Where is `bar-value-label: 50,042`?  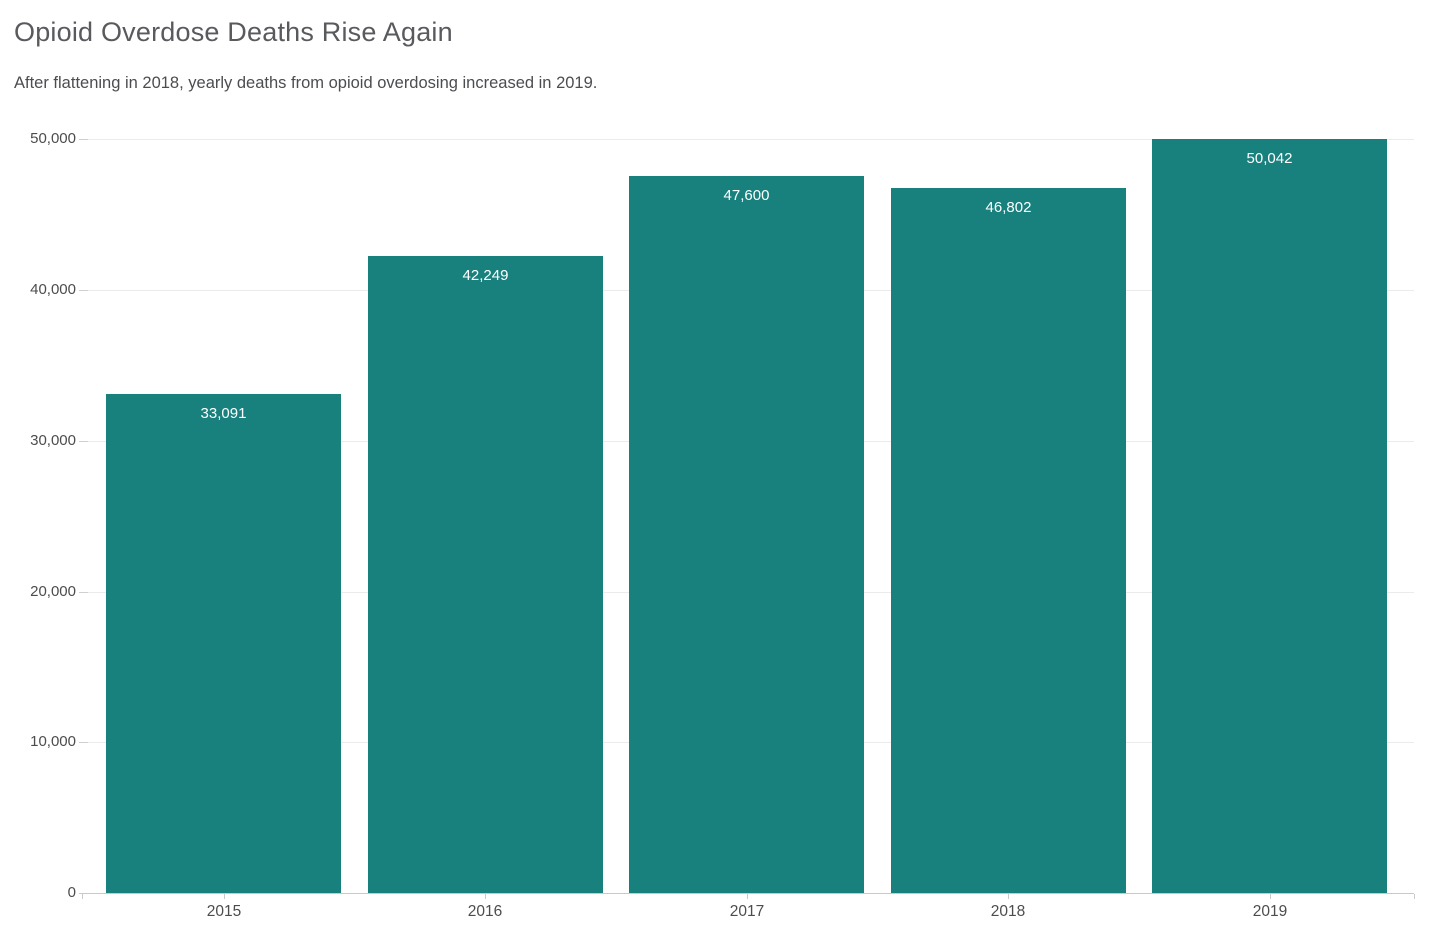
bar-value-label: 50,042 is located at coordinates (1269, 158).